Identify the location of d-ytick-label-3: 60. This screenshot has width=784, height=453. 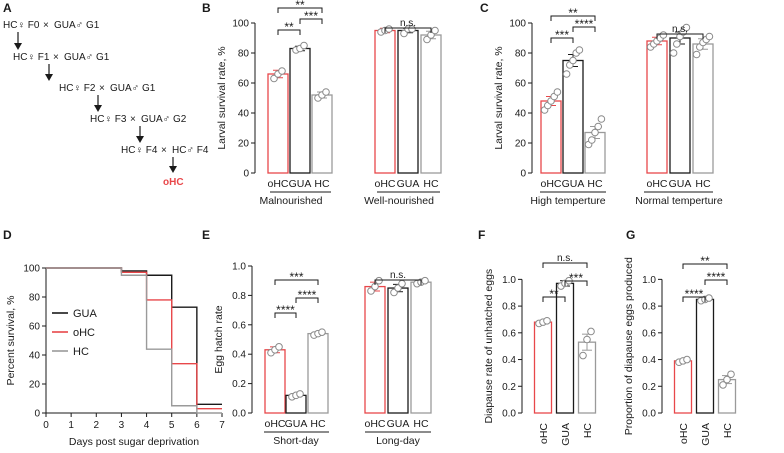
(35, 327).